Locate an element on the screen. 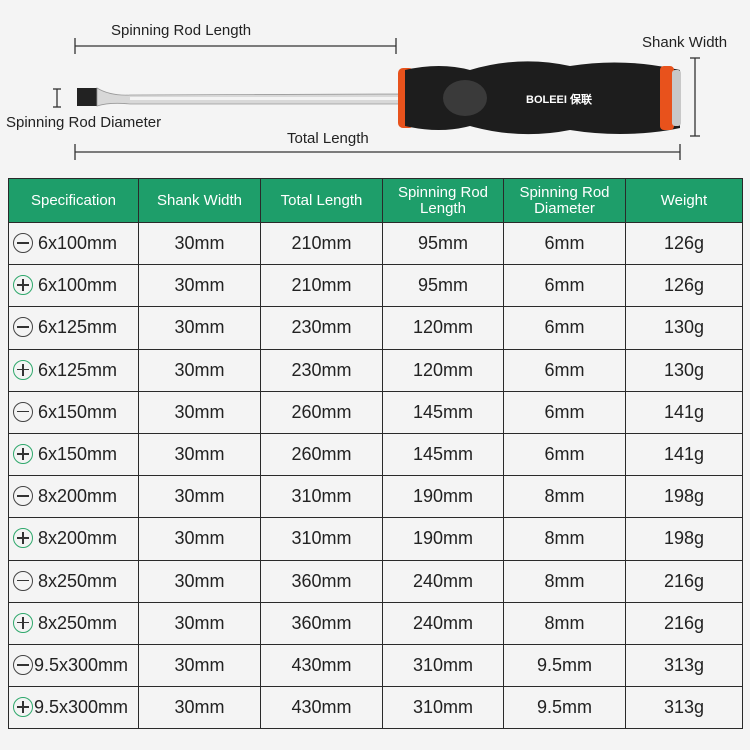  table-row: 8x200mm 30mm 310mm 190mm 8mm 198g is located at coordinates (375, 497).